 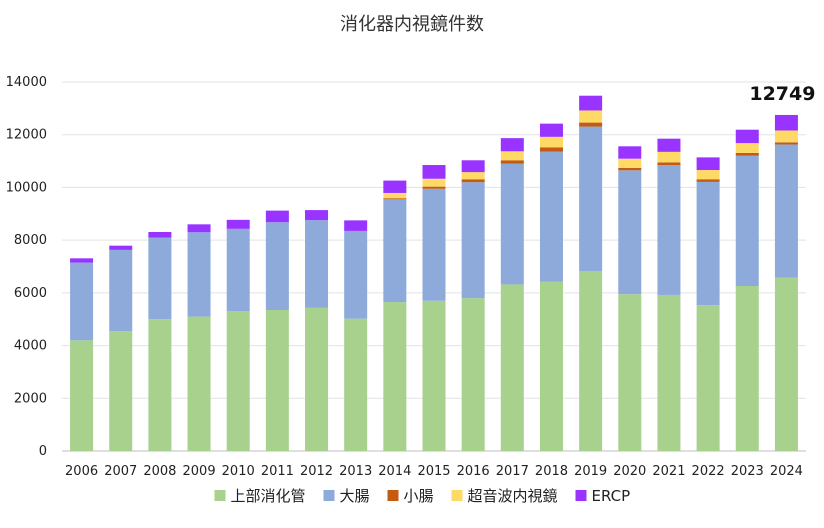 What do you see at coordinates (26, 135) in the screenshot?
I see `y-tick-label: 12000` at bounding box center [26, 135].